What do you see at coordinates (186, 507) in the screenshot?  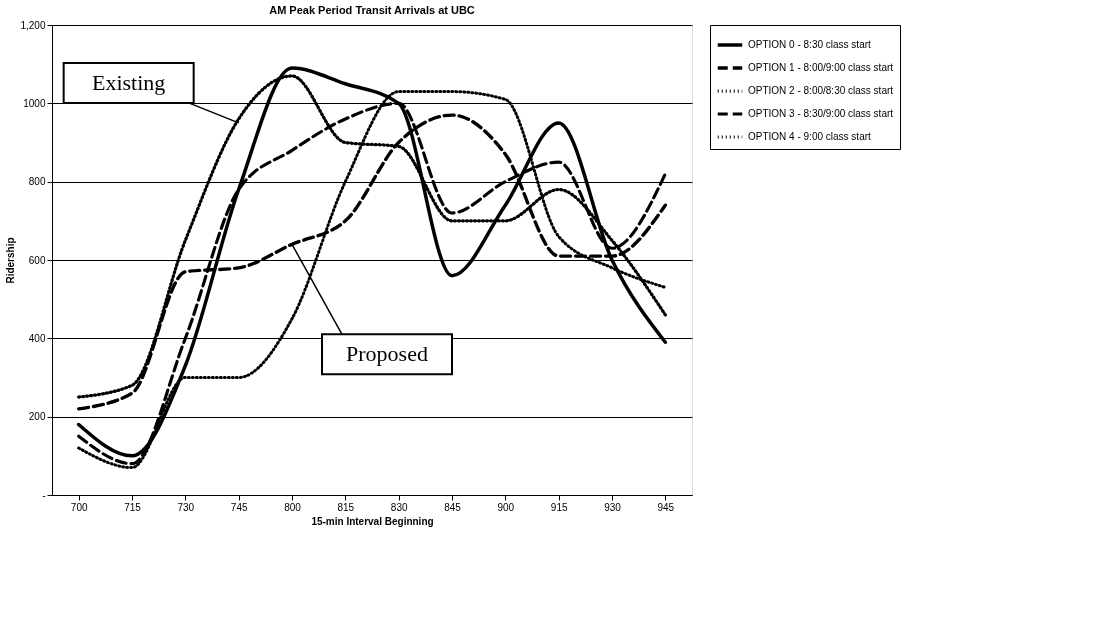 I see `x-tick-label: 730` at bounding box center [186, 507].